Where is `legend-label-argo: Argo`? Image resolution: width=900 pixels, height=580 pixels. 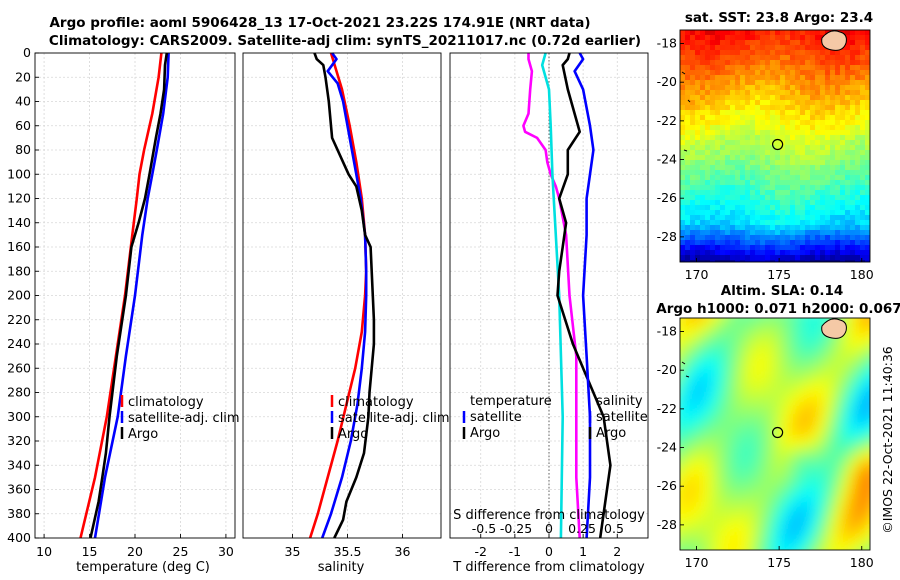
legend-label-argo: Argo is located at coordinates (611, 433).